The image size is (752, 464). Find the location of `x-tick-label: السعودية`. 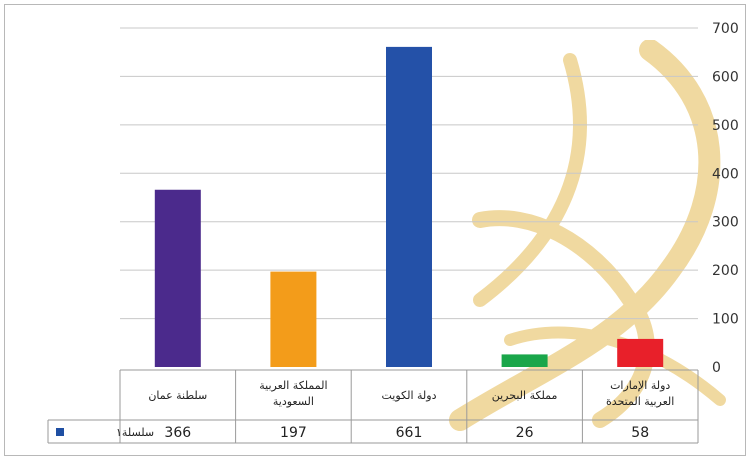

x-tick-label: السعودية is located at coordinates (293, 401).